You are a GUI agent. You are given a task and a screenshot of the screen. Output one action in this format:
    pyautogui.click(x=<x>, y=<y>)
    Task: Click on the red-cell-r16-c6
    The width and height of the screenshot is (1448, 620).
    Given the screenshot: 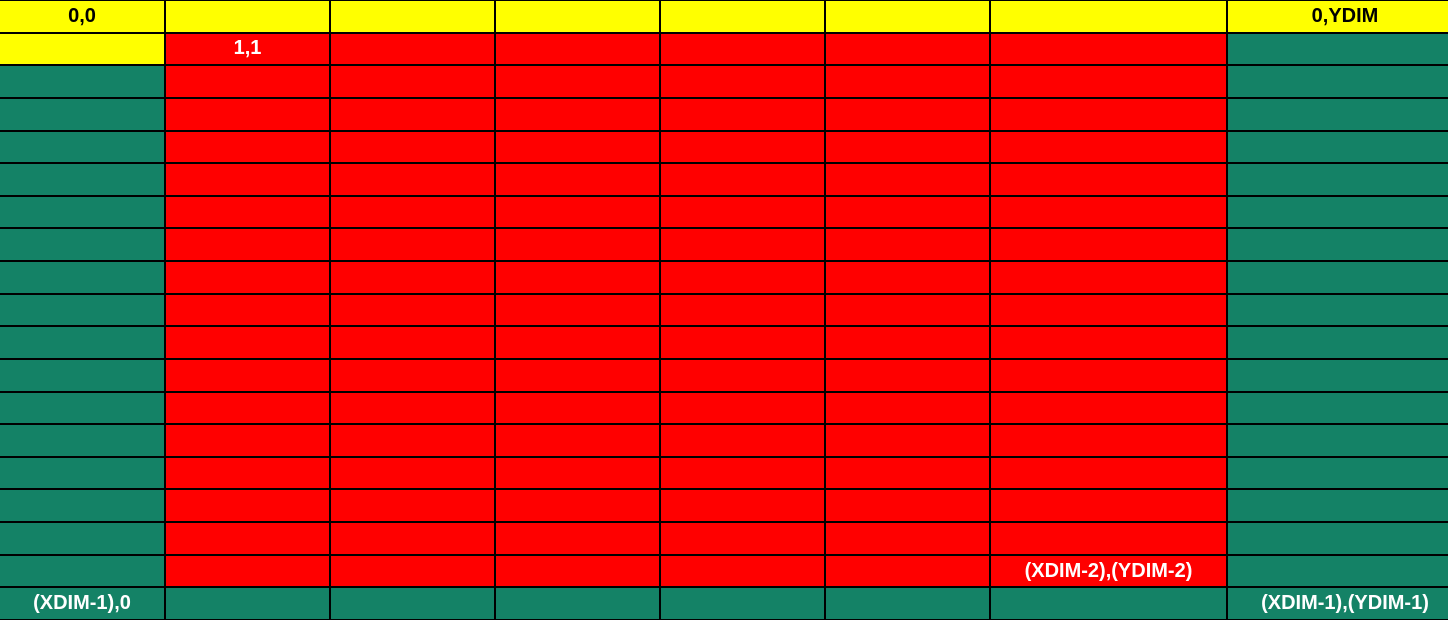 What is the action you would take?
    pyautogui.click(x=1108, y=538)
    